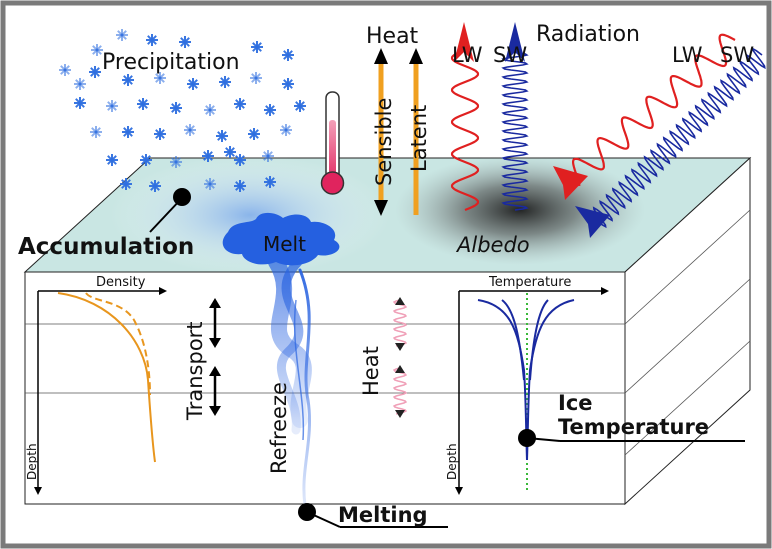 Image resolution: width=772 pixels, height=549 pixels. I want to click on depth-label-left: Depth, so click(32, 461).